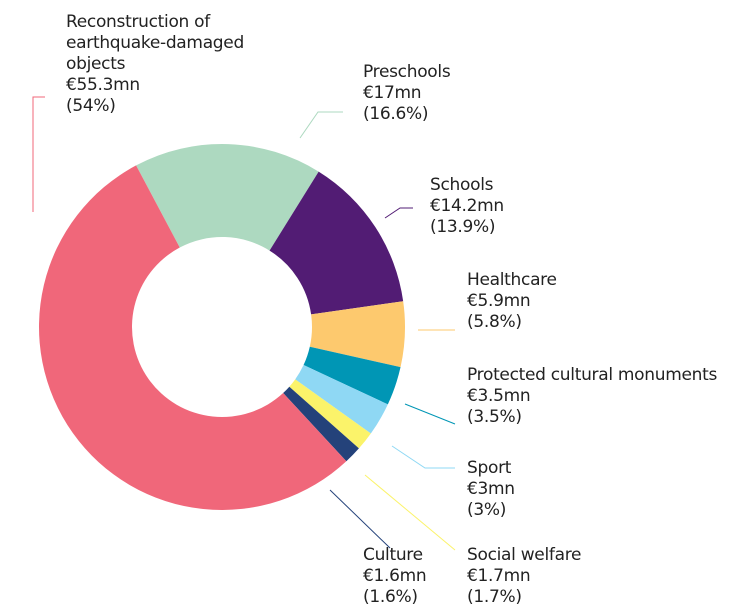 This screenshot has width=739, height=616. Describe the element at coordinates (592, 396) in the screenshot. I see `slice-label: Protected cultural monuments €3.5mn (3.5%)` at that location.